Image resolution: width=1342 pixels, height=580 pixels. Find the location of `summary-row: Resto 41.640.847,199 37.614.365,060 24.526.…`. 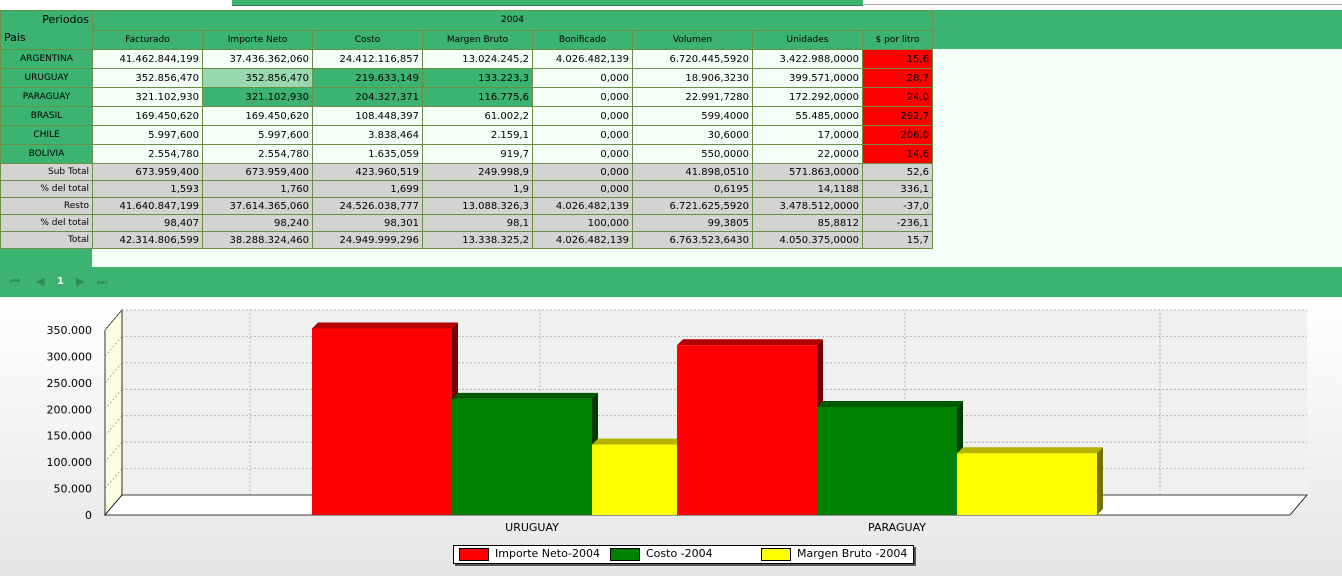

summary-row: Resto 41.640.847,199 37.614.365,060 24.526.… is located at coordinates (466, 206).